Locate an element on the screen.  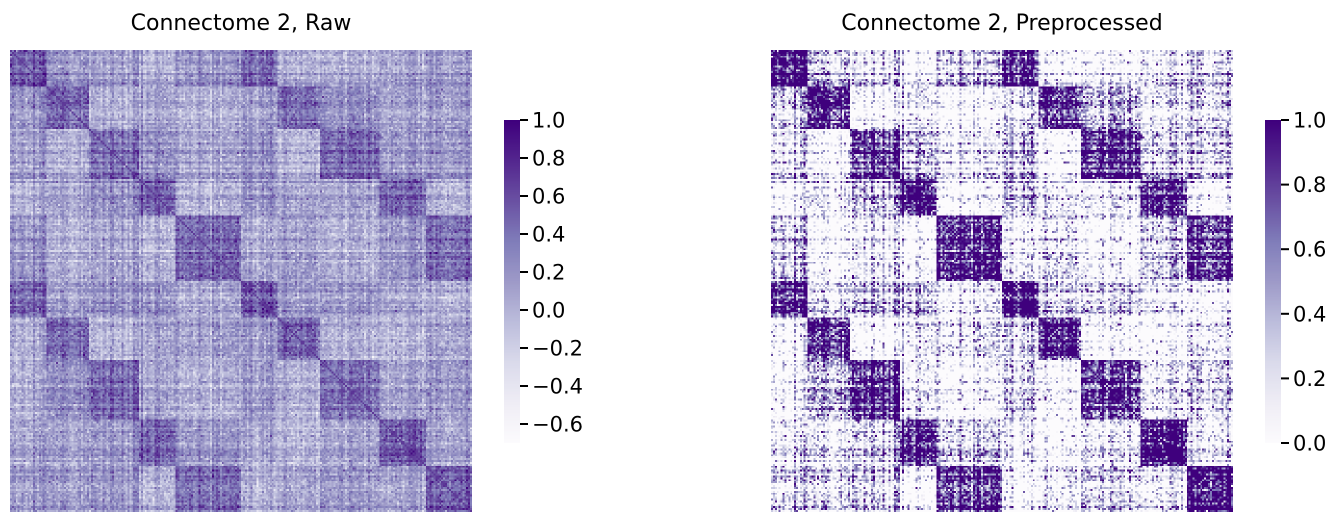
colorbar-raw is located at coordinates (512, 281).